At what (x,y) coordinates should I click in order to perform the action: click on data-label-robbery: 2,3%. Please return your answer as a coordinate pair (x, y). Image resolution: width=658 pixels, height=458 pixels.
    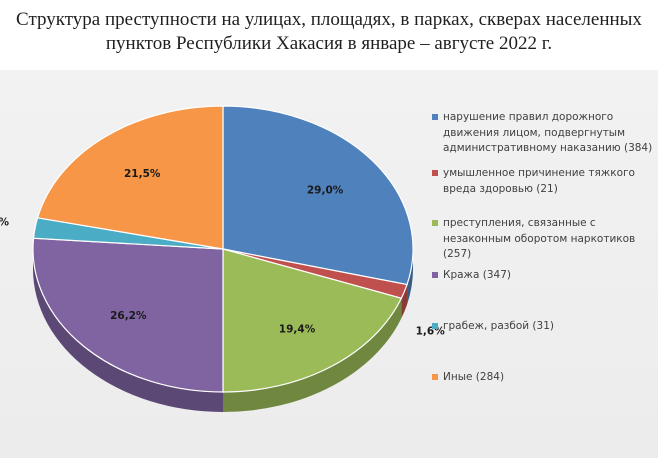
    Looking at the image, I should click on (5, 222).